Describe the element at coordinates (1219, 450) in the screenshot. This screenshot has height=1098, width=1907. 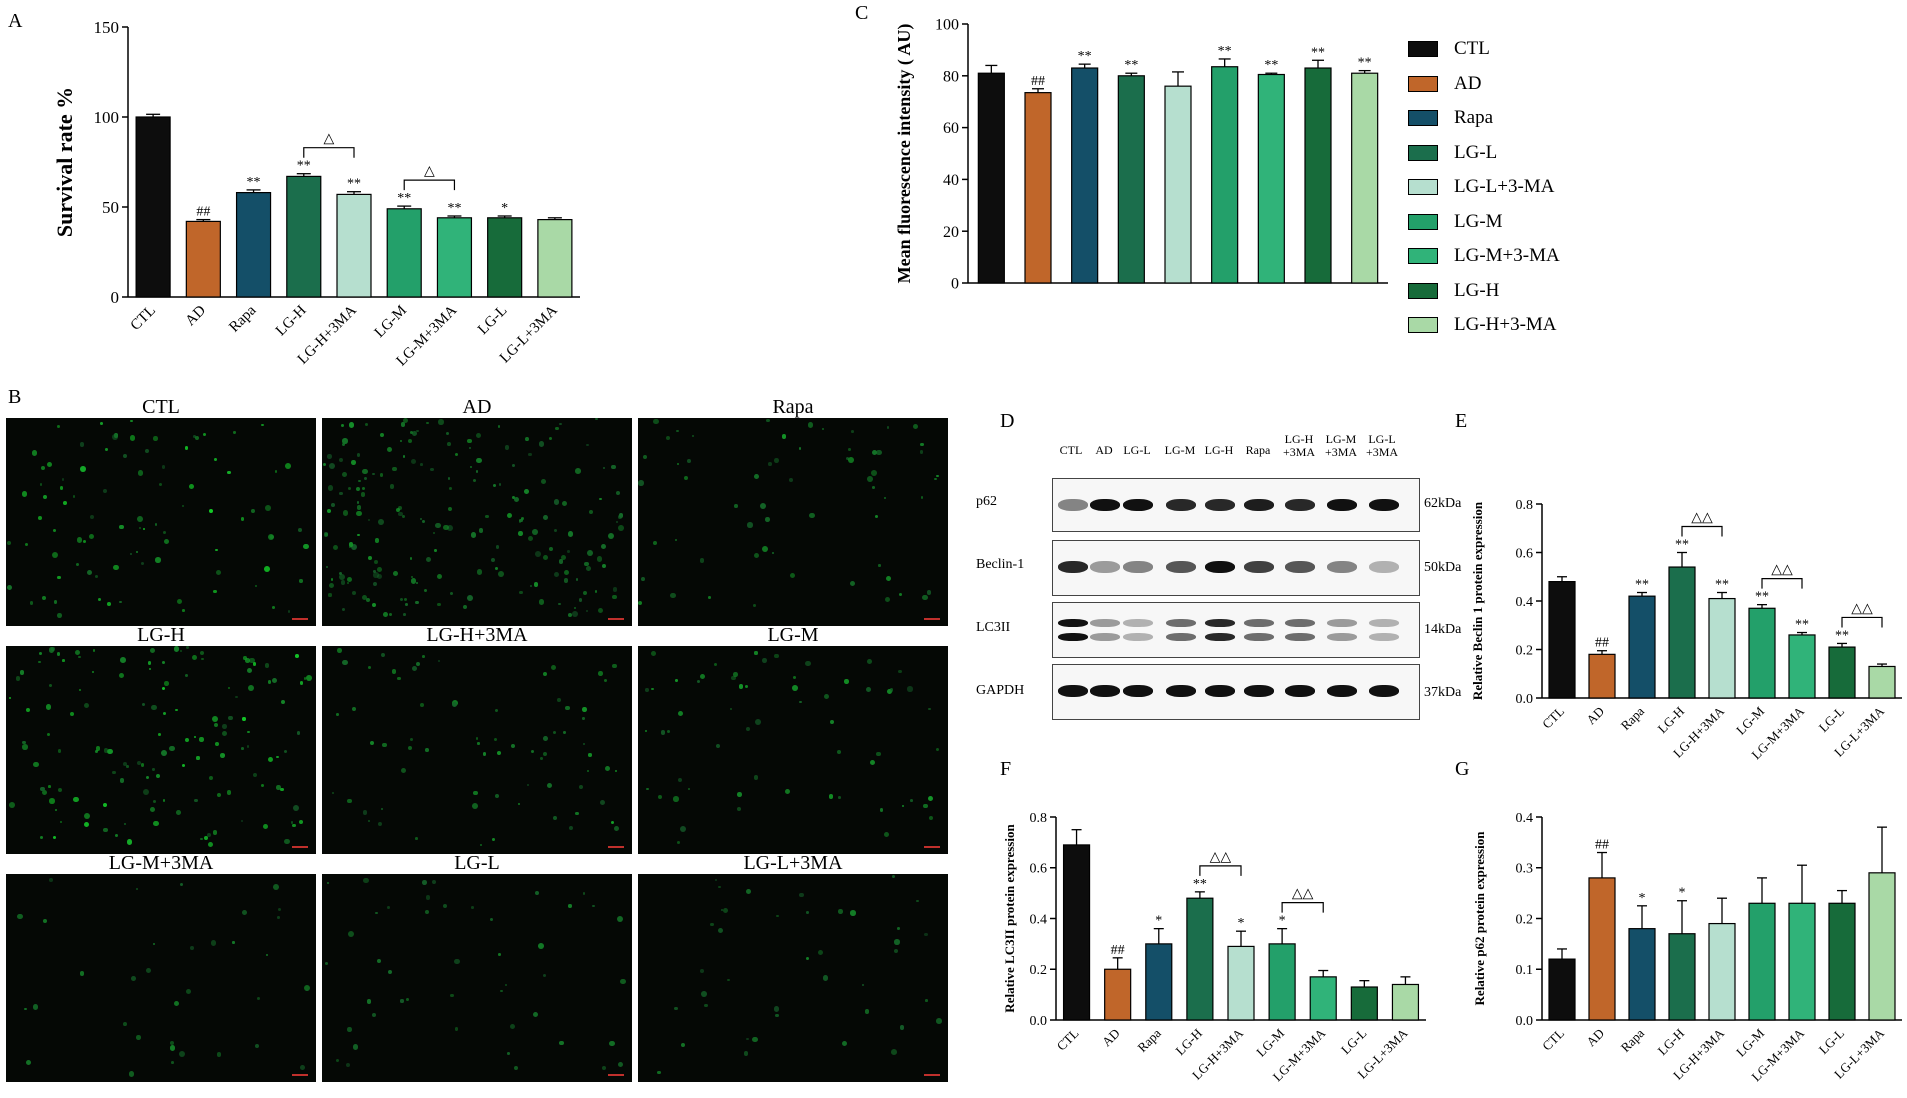
I see `lane-label: LG-H` at that location.